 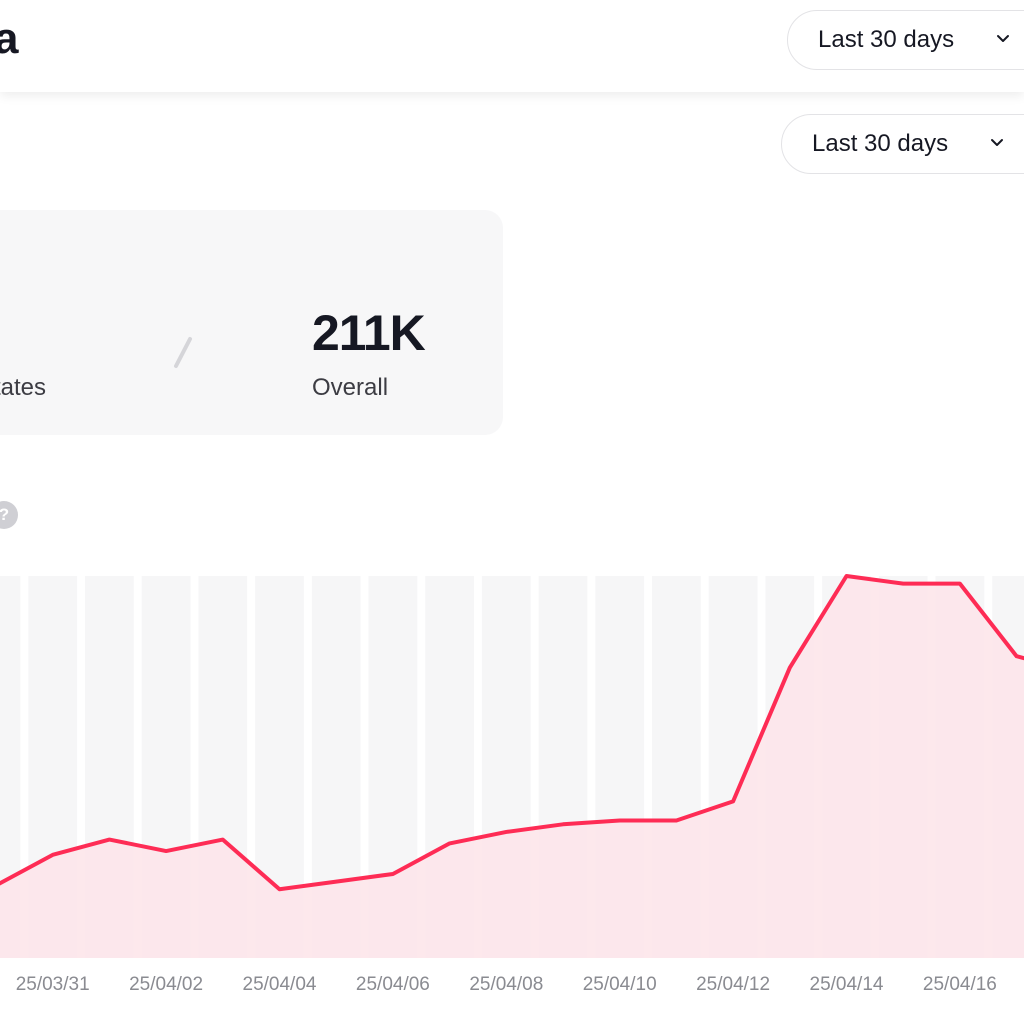 What do you see at coordinates (369, 333) in the screenshot?
I see `stat-overall-value: 211K` at bounding box center [369, 333].